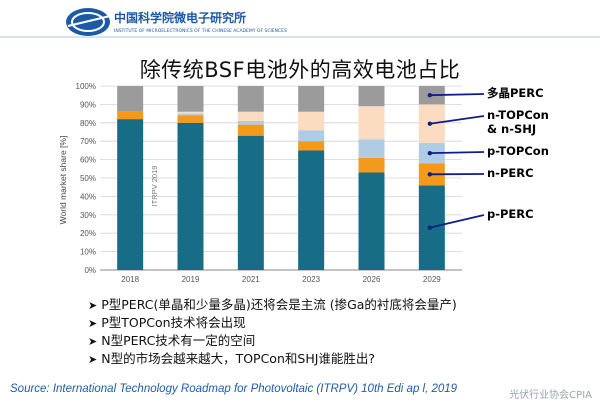 The image size is (600, 417). I want to click on bullet-text: P型TOPCon技术将会出现, so click(173, 322).